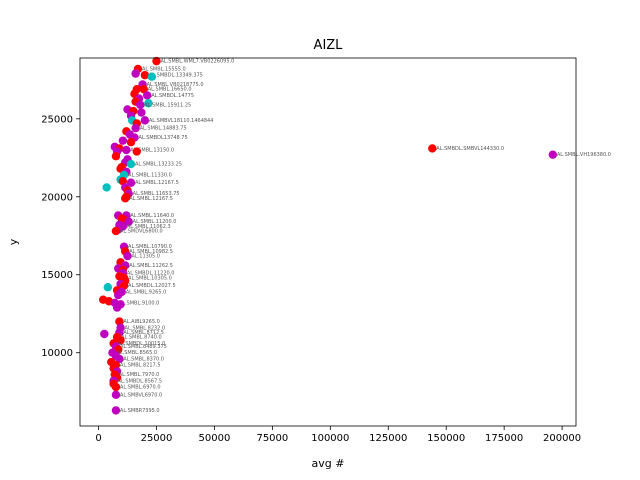 This screenshot has width=640, height=480. I want to click on y-axis-label: y, so click(13, 241).